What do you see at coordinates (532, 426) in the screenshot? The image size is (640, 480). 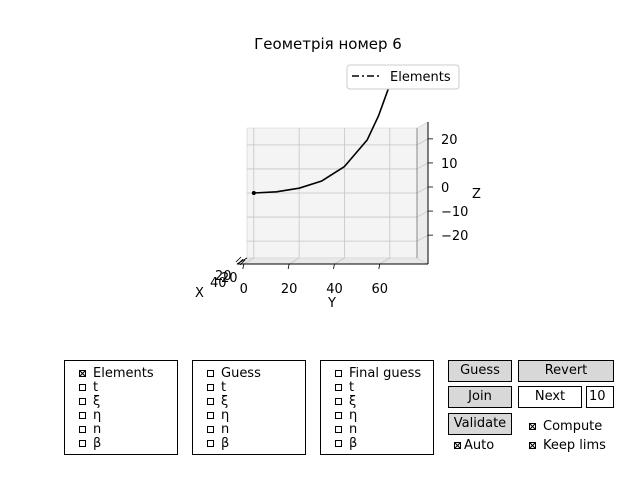 I see `compute-checkbox` at bounding box center [532, 426].